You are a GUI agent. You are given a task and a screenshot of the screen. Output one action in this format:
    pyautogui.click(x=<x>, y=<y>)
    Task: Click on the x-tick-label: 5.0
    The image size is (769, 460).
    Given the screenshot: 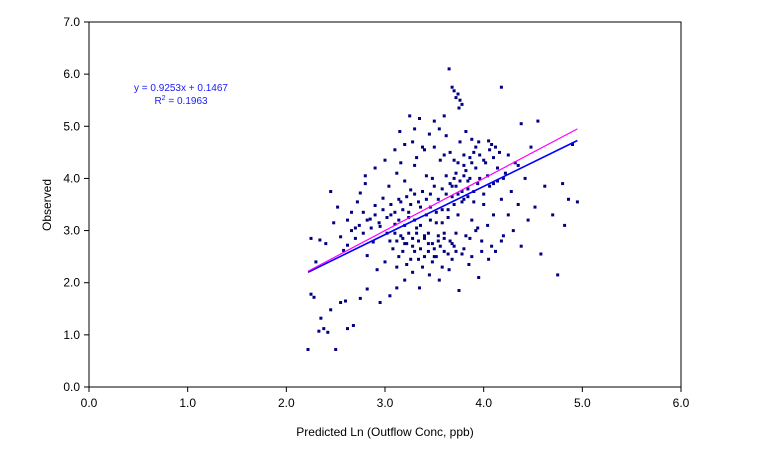 What is the action you would take?
    pyautogui.click(x=582, y=403)
    